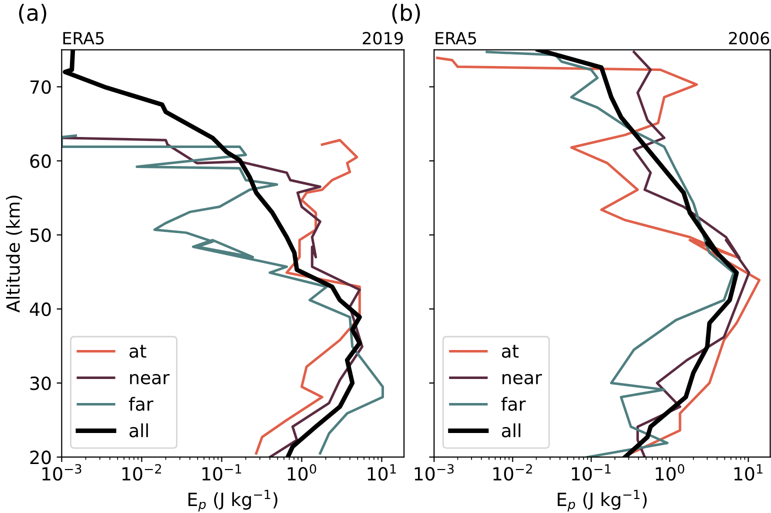 This screenshot has height=513, width=771. Describe the element at coordinates (40, 309) in the screenshot. I see `y-tick-label: 40` at that location.